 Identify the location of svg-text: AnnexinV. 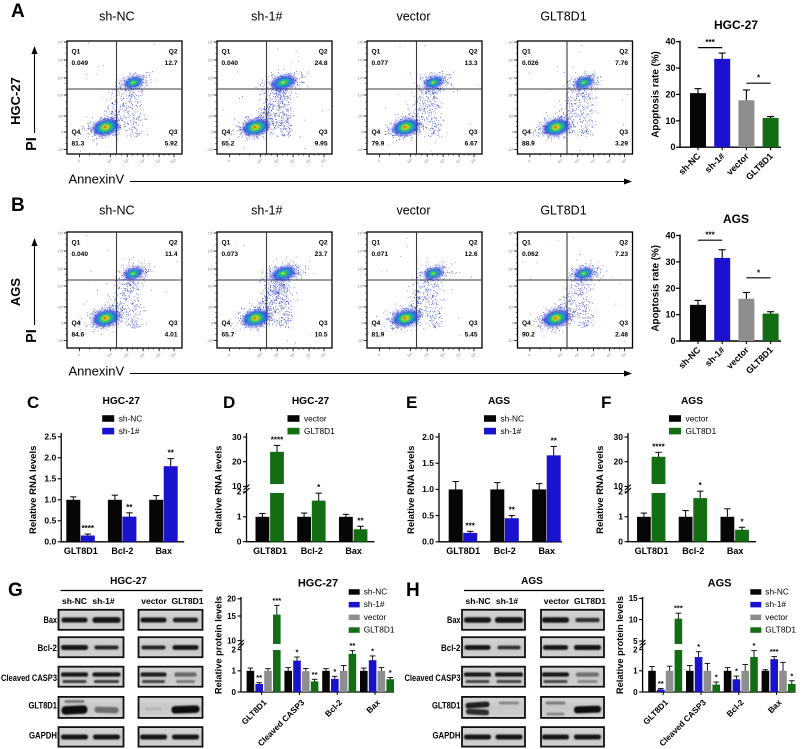
(97, 179).